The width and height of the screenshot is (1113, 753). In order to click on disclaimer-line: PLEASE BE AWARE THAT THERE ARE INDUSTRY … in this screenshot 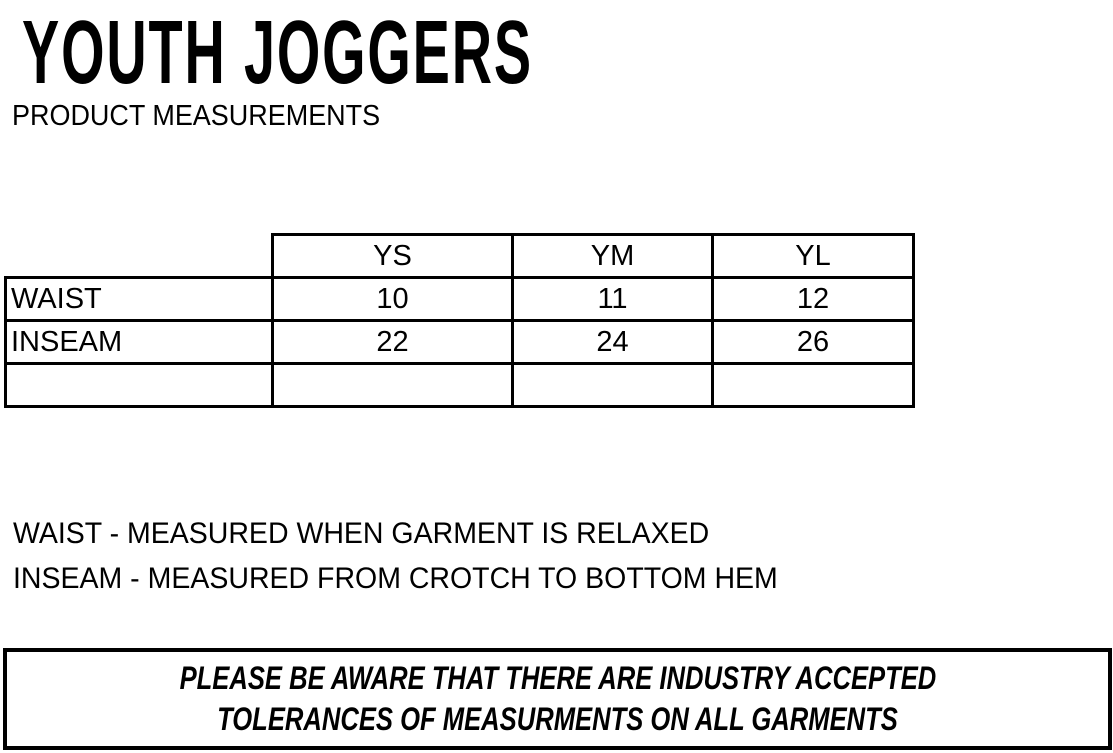, I will do `click(557, 678)`.